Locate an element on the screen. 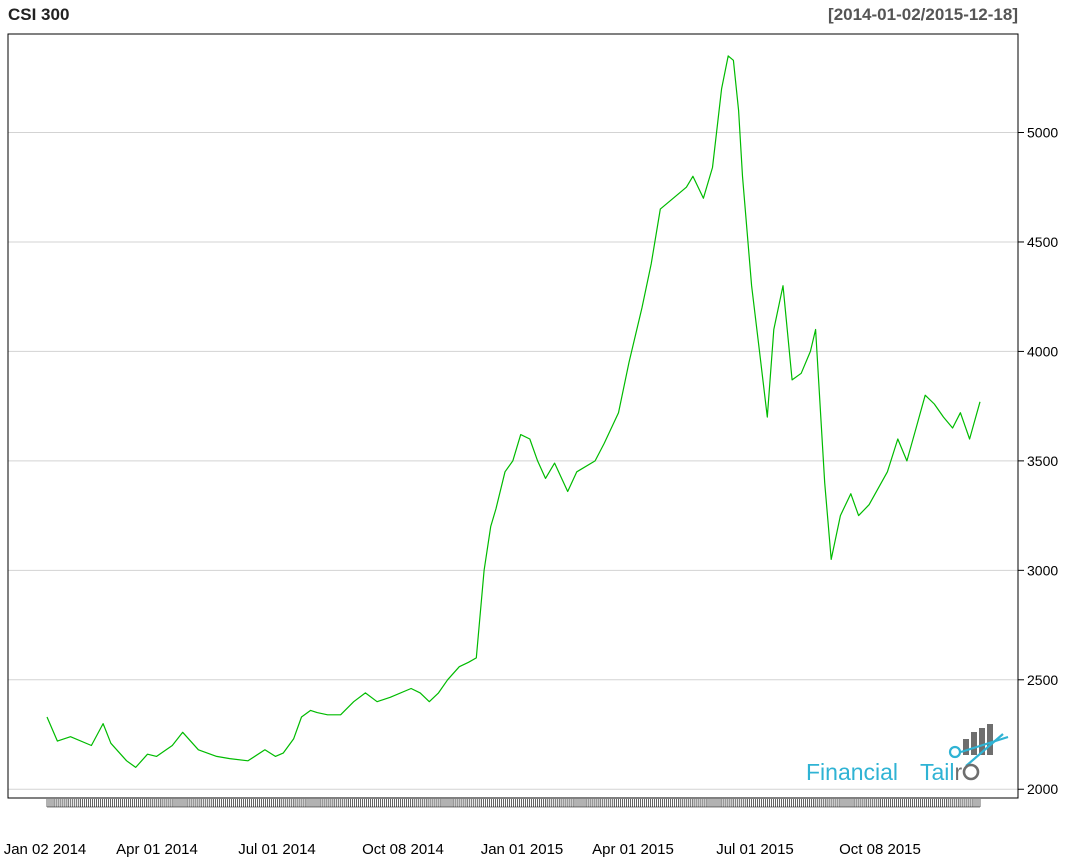 The image size is (1073, 864). x-tick-label: Jan 01 2015 is located at coordinates (522, 849).